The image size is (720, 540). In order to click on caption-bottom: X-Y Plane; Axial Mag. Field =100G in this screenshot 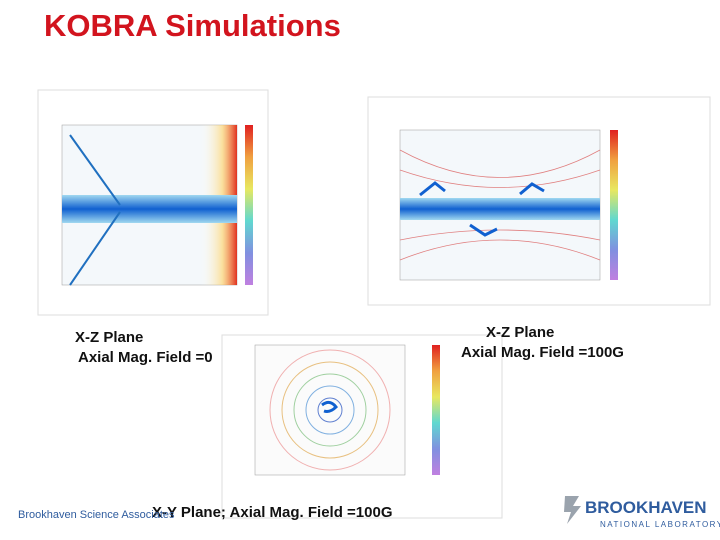, I will do `click(272, 512)`.